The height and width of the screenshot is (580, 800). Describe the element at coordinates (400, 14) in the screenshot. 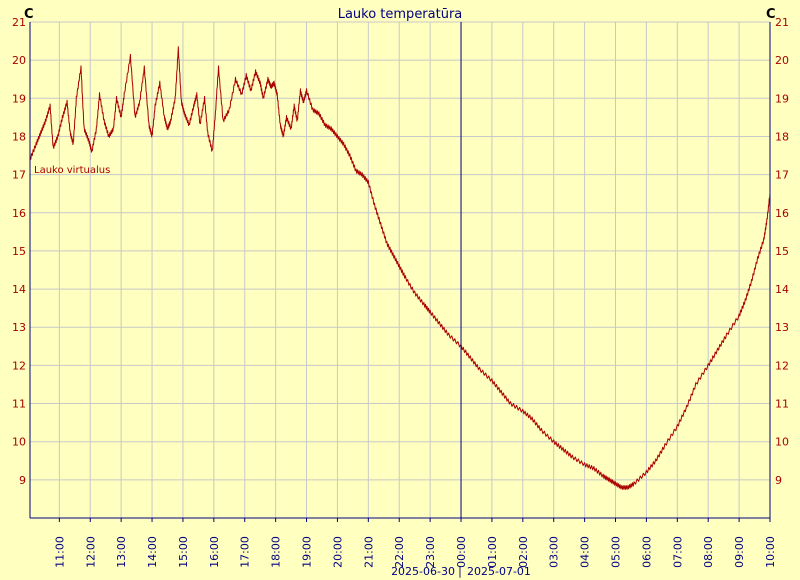

I see `chart-title: Lauko temperatūra` at that location.